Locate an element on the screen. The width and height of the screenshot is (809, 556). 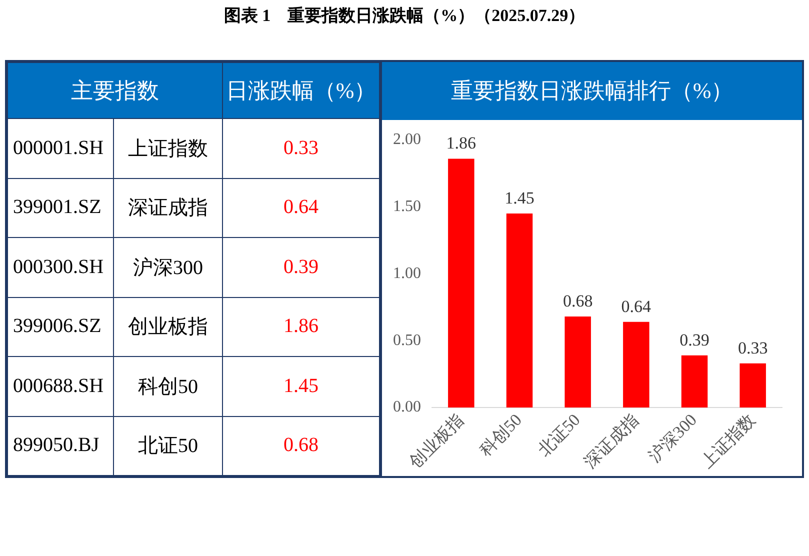
category-label: 沪深300 is located at coordinates (168, 267).